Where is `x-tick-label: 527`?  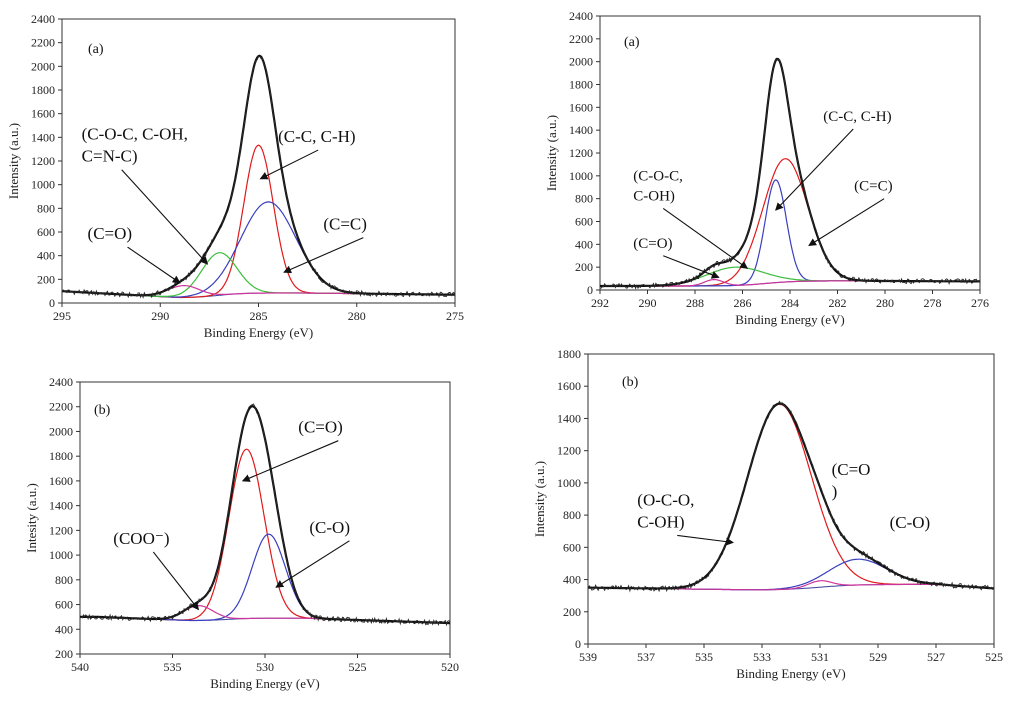 x-tick-label: 527 is located at coordinates (936, 657).